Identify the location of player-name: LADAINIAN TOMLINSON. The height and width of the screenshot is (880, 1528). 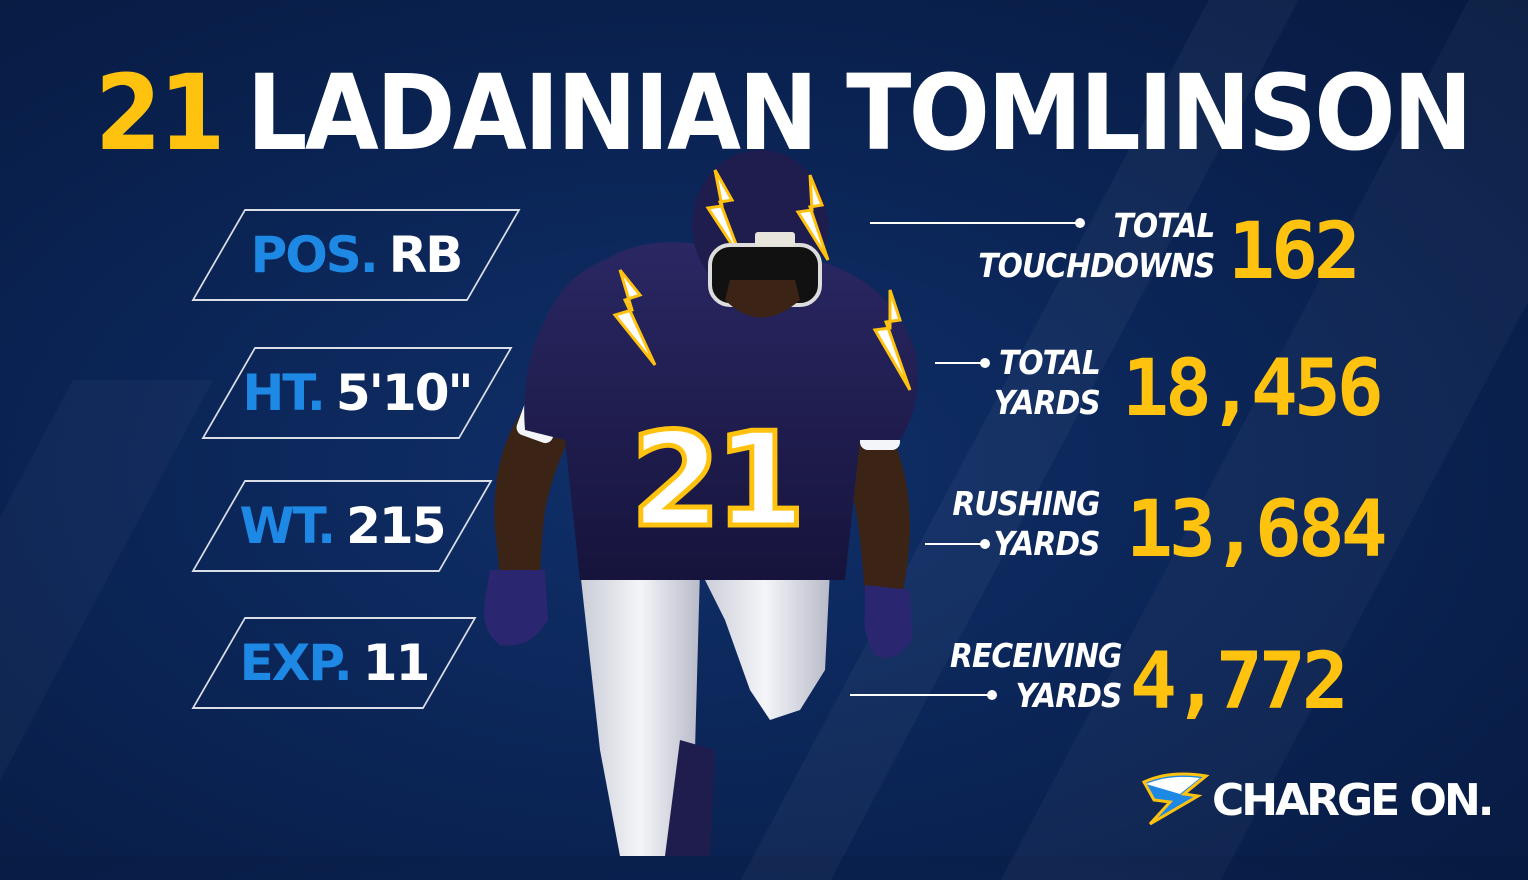
(859, 113).